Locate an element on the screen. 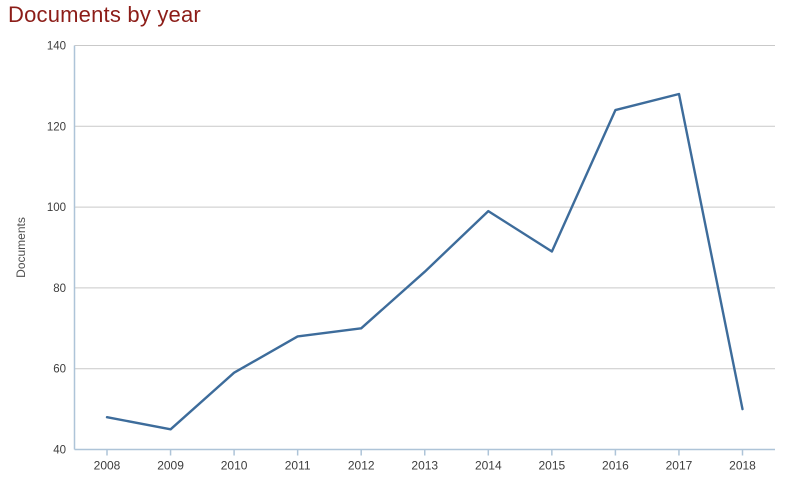 The width and height of the screenshot is (798, 498). y-tick-label-40: 40 is located at coordinates (59, 451).